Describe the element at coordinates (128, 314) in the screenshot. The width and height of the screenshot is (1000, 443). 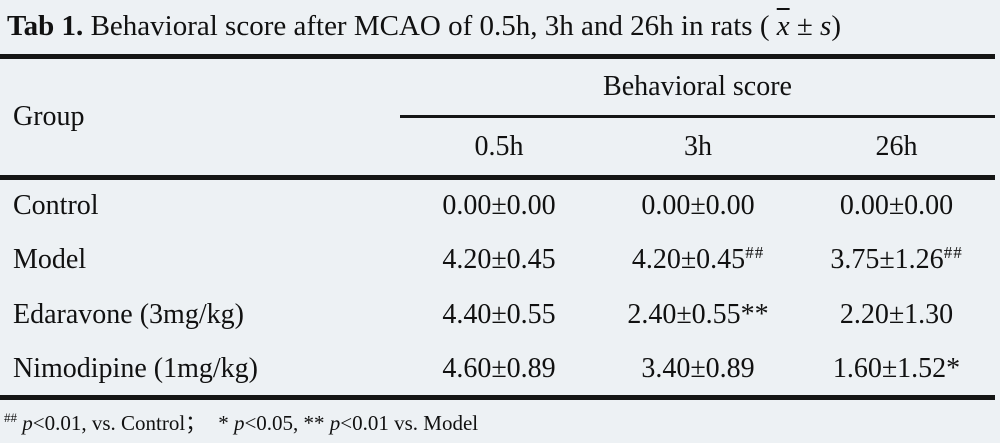
I see `group-name: Edaravone (3mg/kg)` at that location.